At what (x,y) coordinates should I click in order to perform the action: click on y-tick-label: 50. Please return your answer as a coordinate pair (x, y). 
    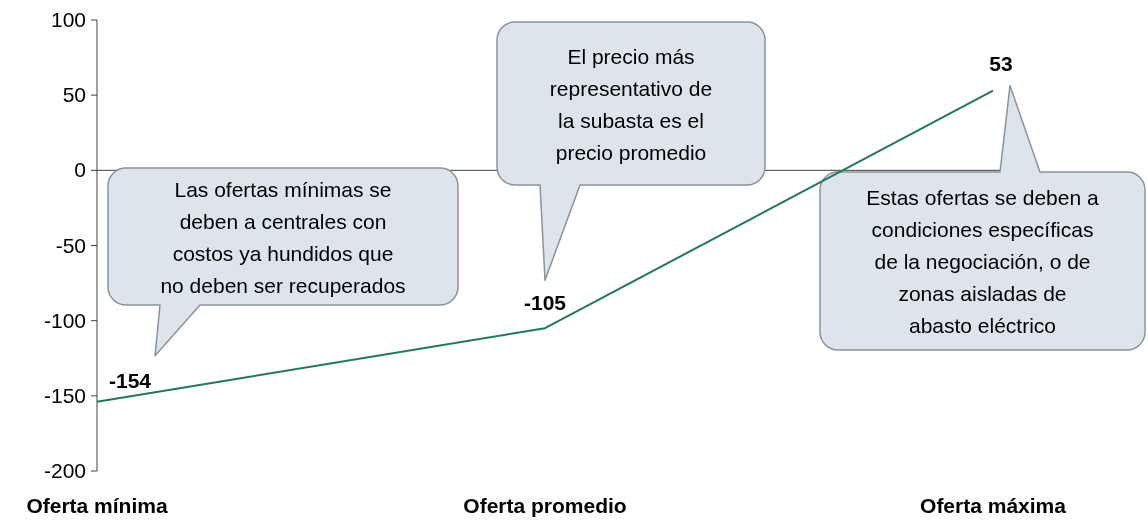
    Looking at the image, I should click on (74, 95).